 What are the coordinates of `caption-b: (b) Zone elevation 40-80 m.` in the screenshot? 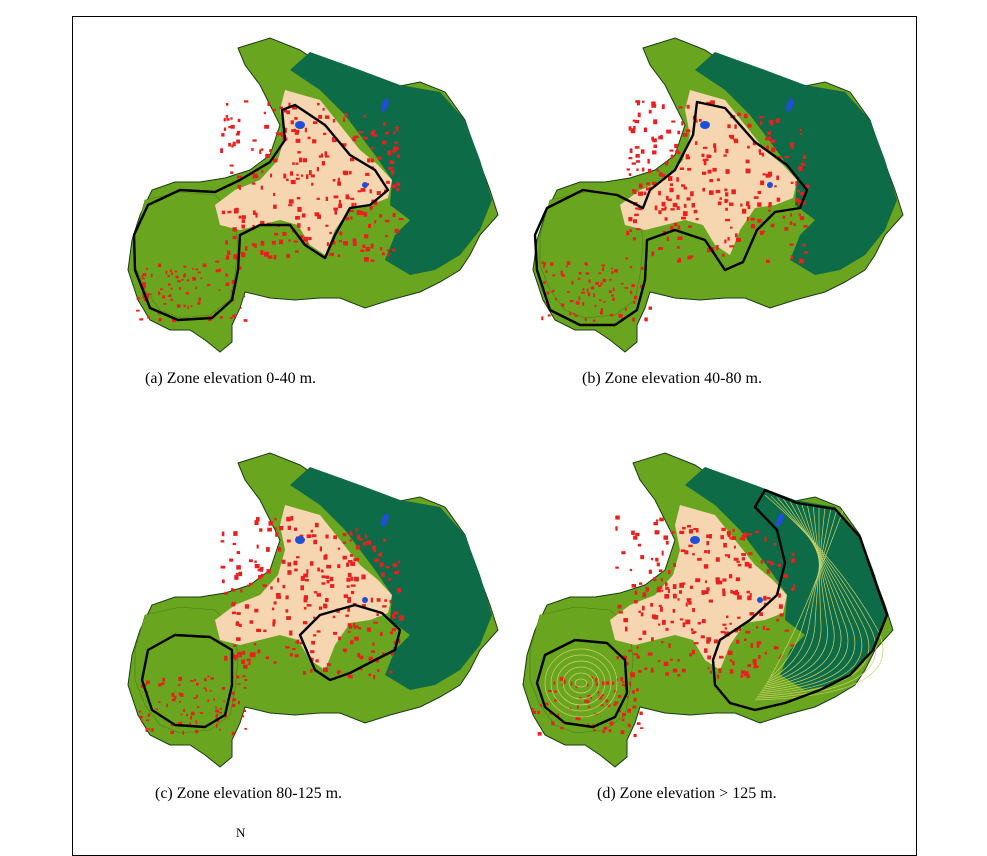 It's located at (672, 378).